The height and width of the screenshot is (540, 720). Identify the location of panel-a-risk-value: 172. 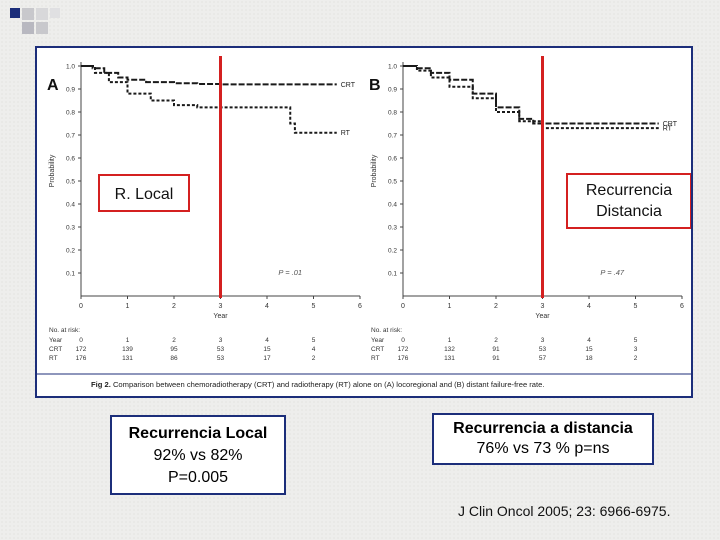
(81, 349).